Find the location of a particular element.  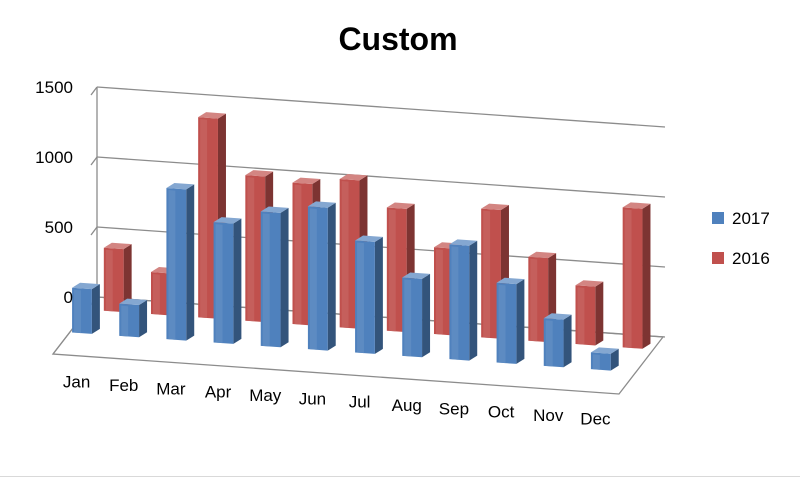

x-tick-label: Oct is located at coordinates (501, 412).